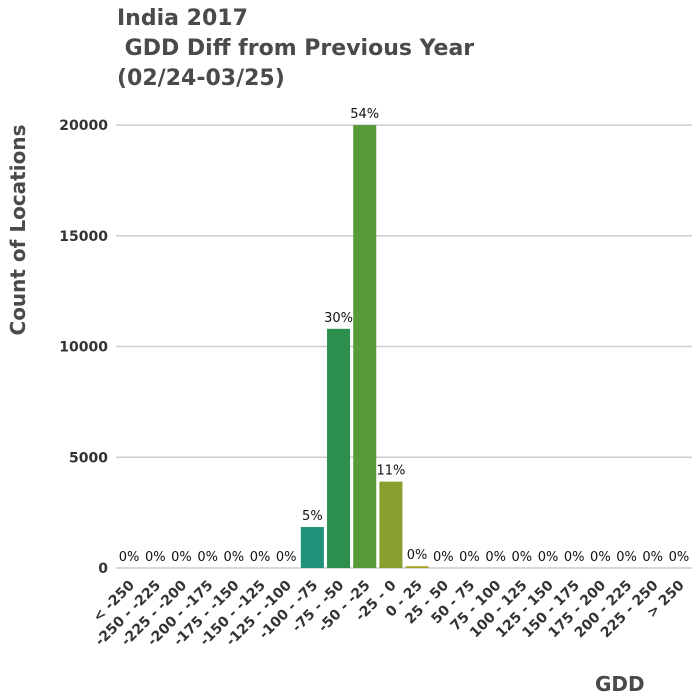  What do you see at coordinates (182, 18) in the screenshot?
I see `chart-title-line-1: India 2017` at bounding box center [182, 18].